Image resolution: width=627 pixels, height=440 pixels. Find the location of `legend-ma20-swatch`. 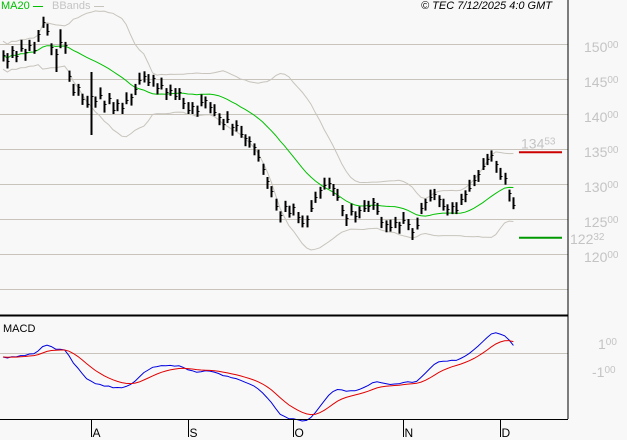

legend-ma20-swatch is located at coordinates (37, 6).